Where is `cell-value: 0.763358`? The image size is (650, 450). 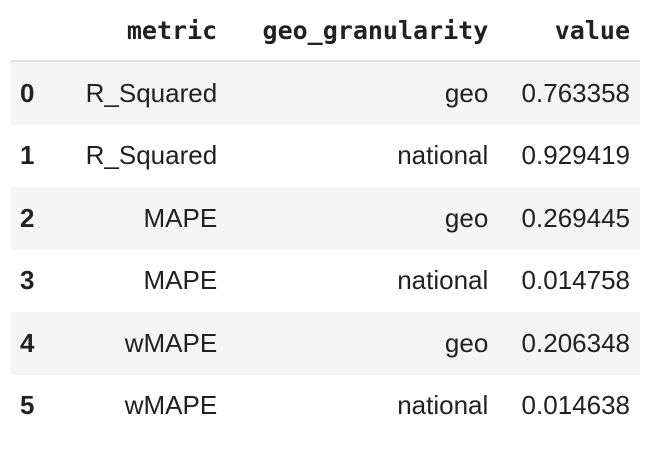 cell-value: 0.763358 is located at coordinates (569, 93).